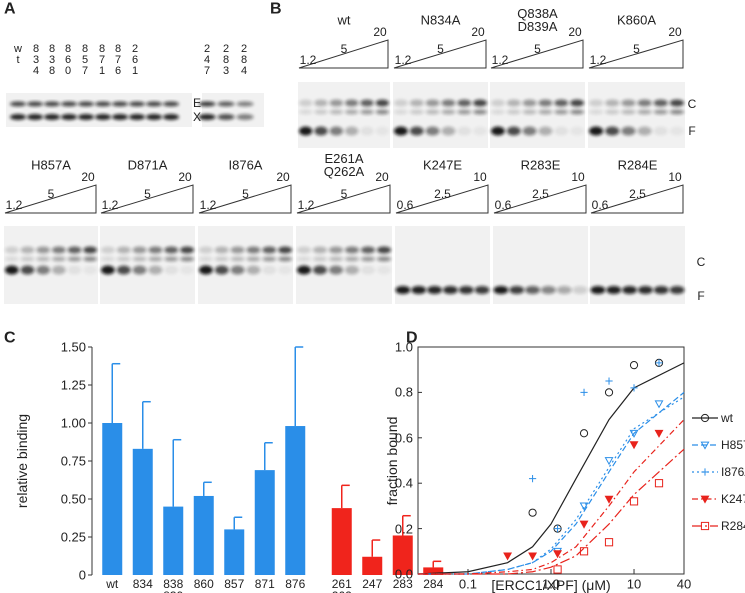 This screenshot has height=593, width=745. Describe the element at coordinates (403, 574) in the screenshot. I see `y-tick-label: 0.0` at that location.